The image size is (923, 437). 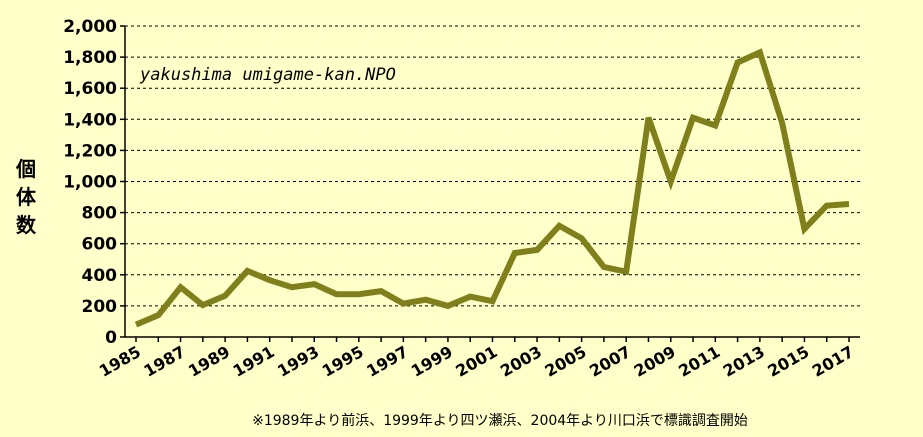 What do you see at coordinates (100, 245) in the screenshot?
I see `y-tick-label: 600` at bounding box center [100, 245].